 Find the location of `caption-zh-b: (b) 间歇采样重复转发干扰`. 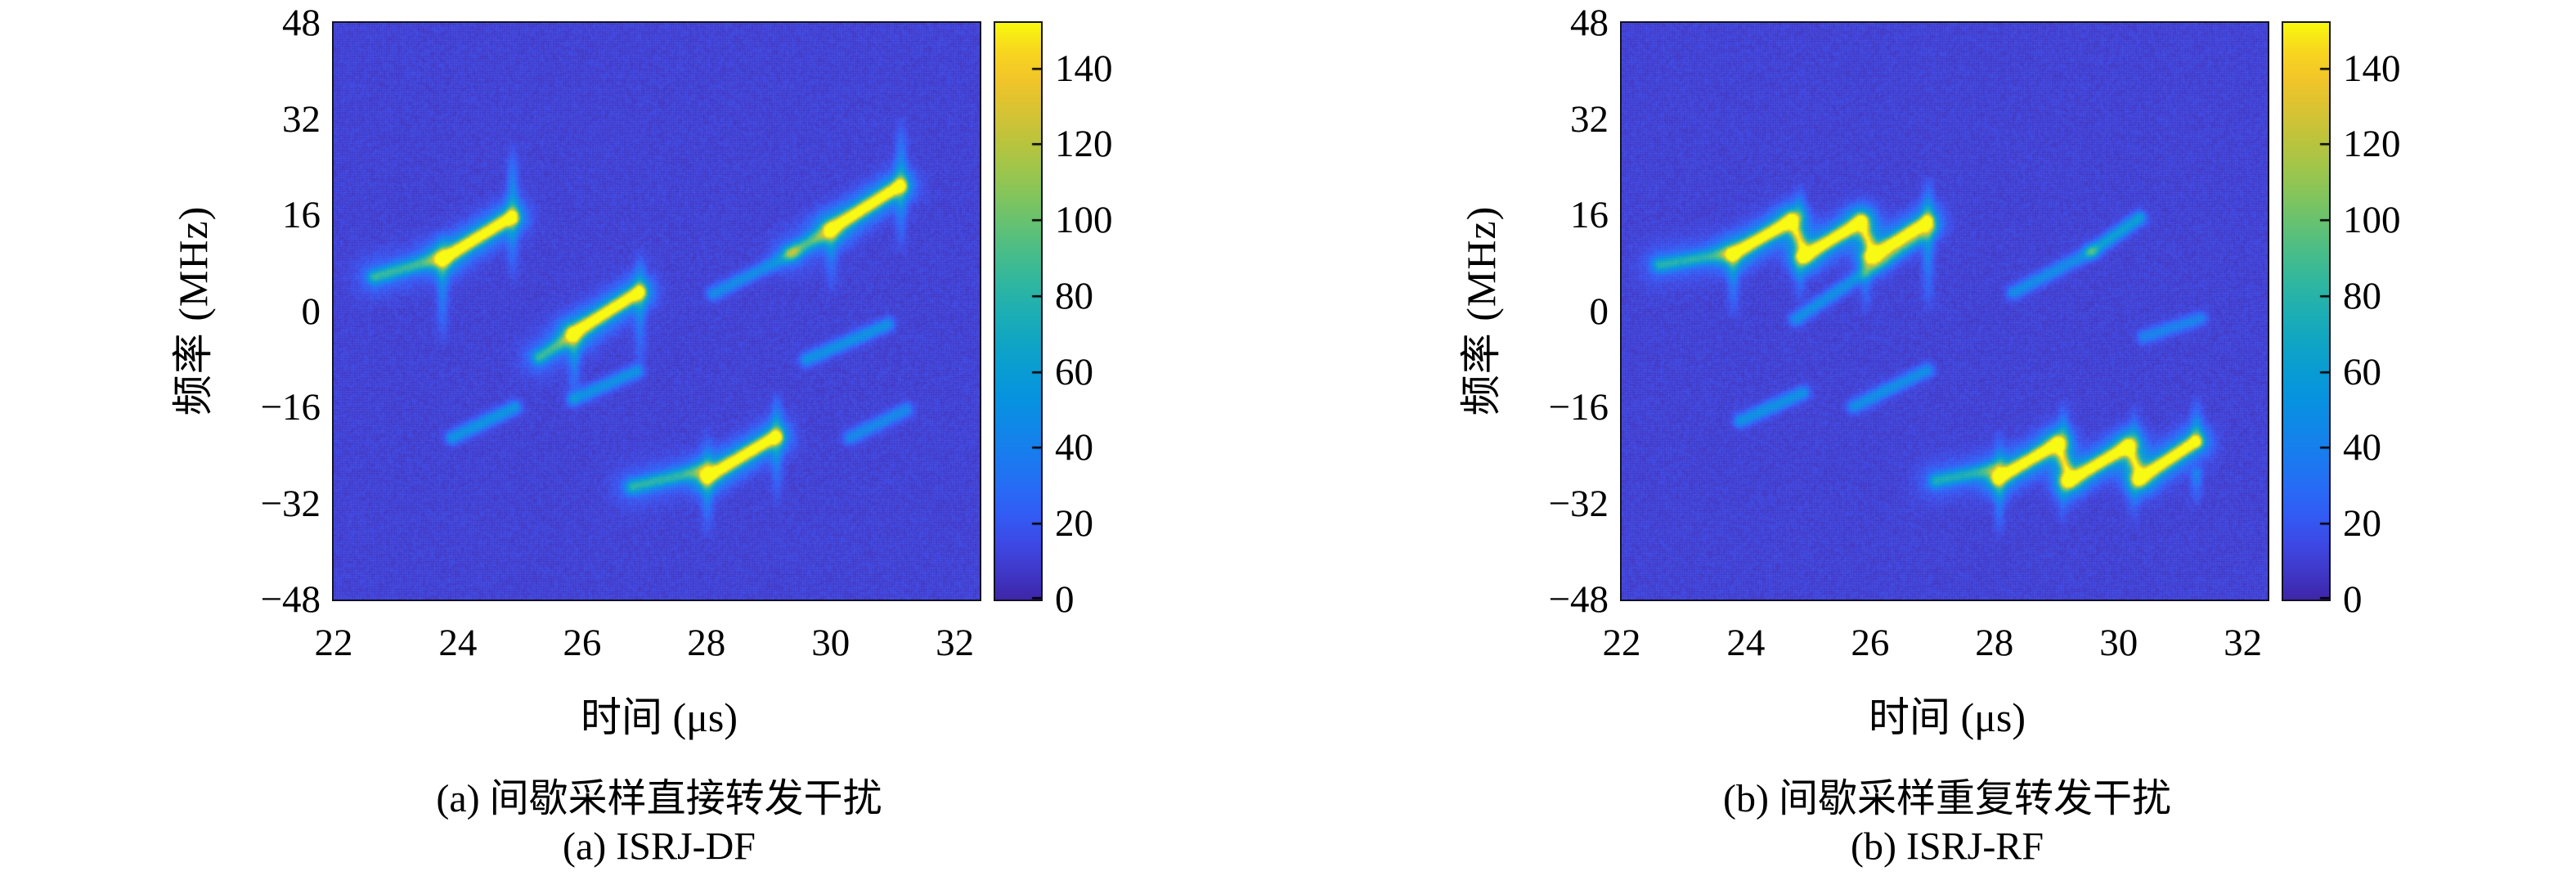

caption-zh-b: (b) 间歇采样重复转发干扰 is located at coordinates (1947, 798).